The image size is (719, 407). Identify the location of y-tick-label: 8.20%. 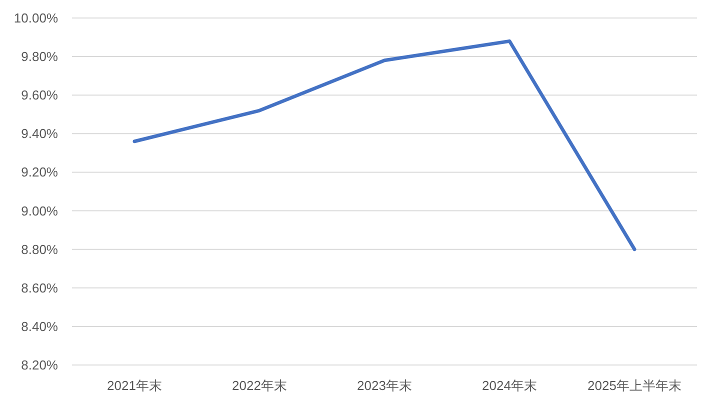
(39, 365).